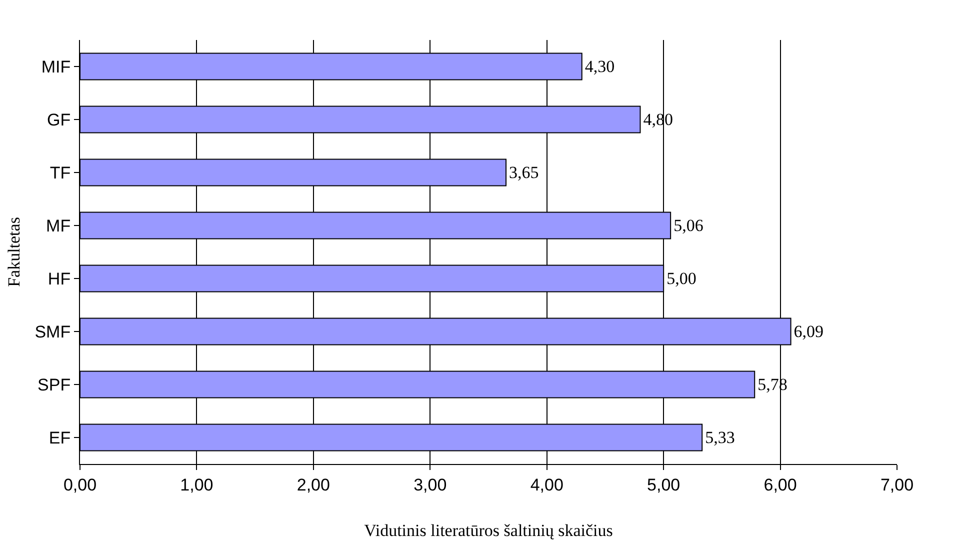  Describe the element at coordinates (58, 226) in the screenshot. I see `y-tick-label: MF` at that location.